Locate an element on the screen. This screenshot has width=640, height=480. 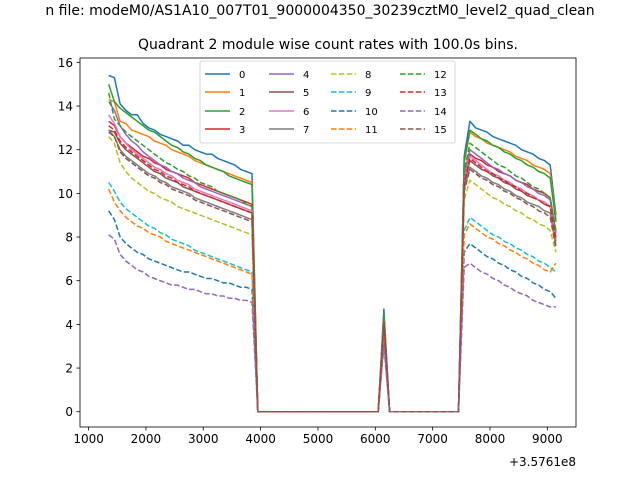
legend-label-5: 5 is located at coordinates (306, 93).